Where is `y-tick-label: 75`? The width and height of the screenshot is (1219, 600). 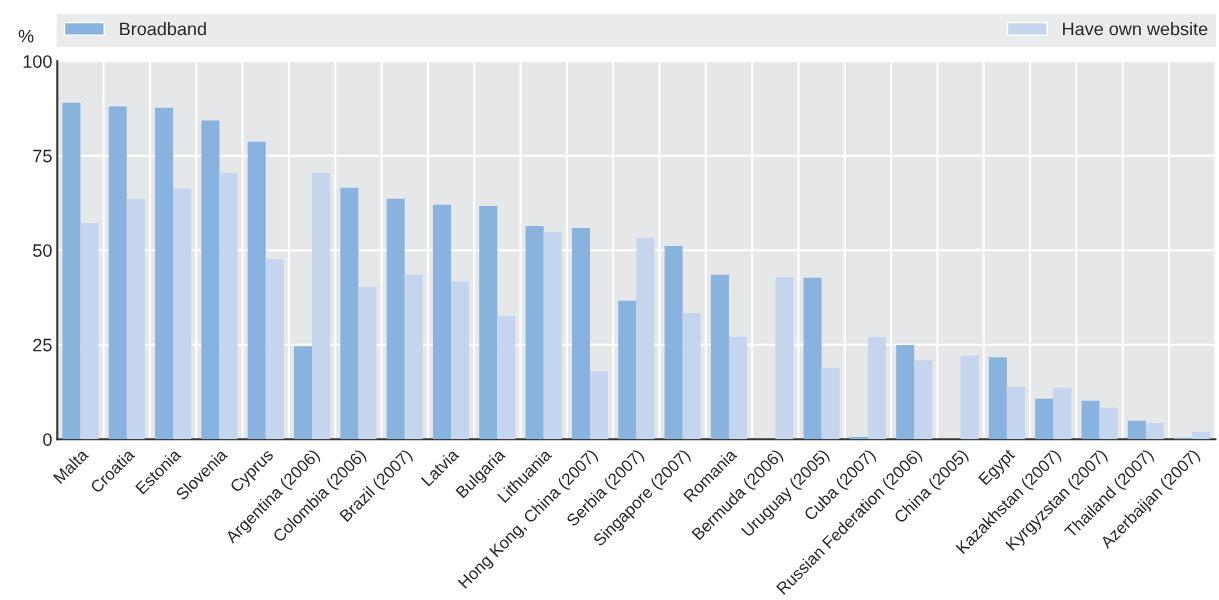
y-tick-label: 75 is located at coordinates (42, 156).